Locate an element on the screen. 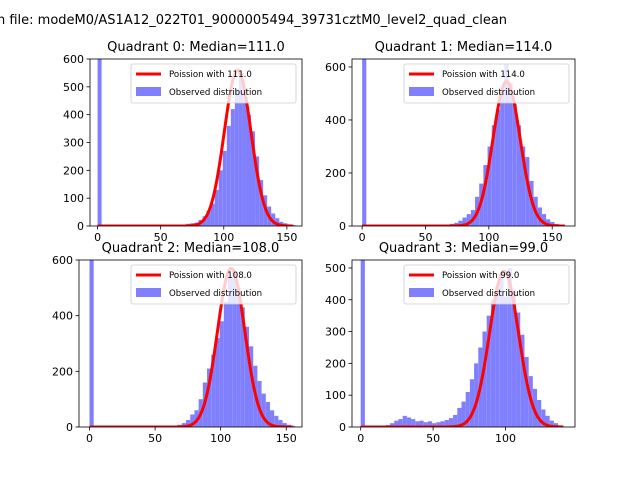  y-tick-label: 200 is located at coordinates (73, 170).